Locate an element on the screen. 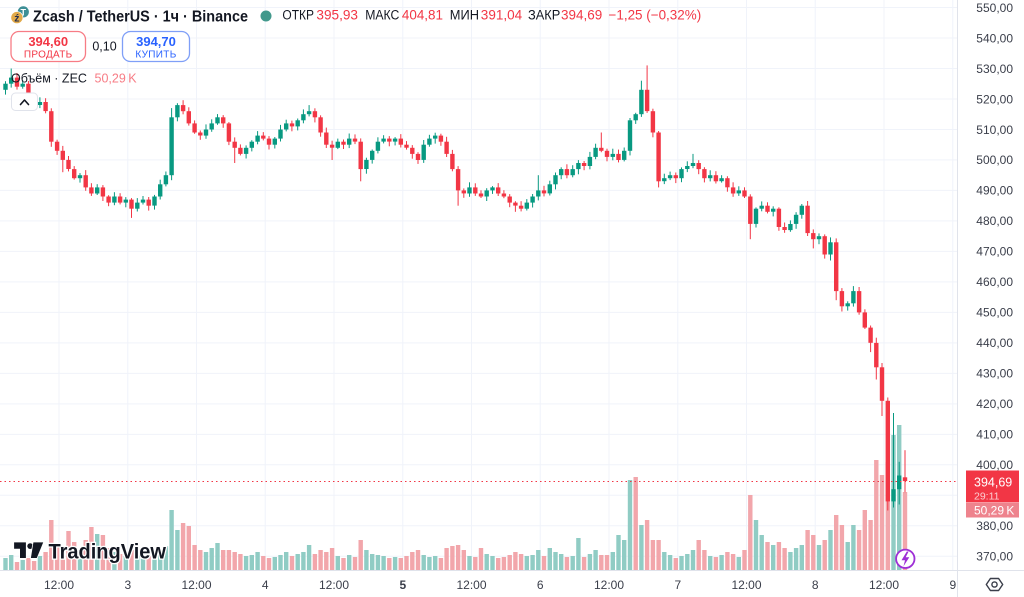  svg-text: 510,00 is located at coordinates (994, 130).